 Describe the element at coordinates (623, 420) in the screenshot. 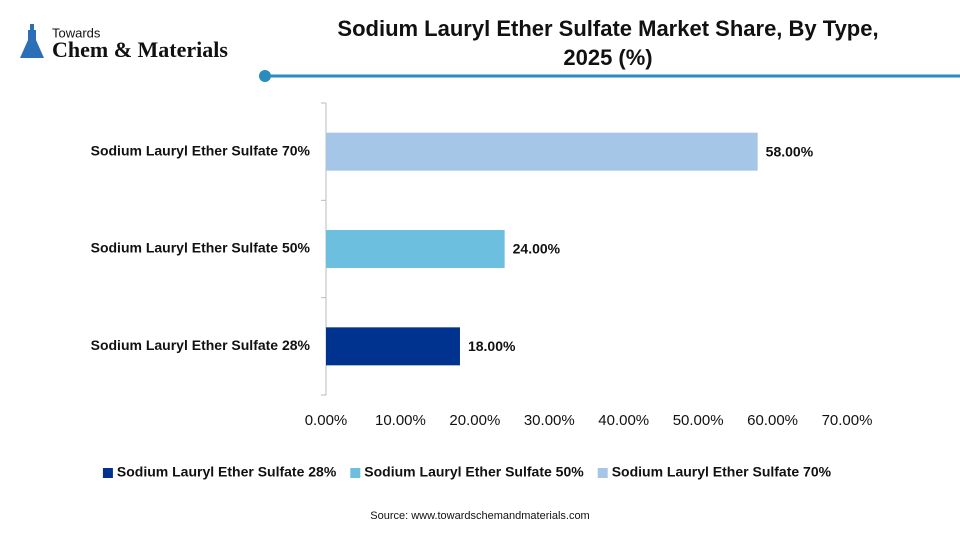

I see `x-tick-label: 40.00%` at that location.